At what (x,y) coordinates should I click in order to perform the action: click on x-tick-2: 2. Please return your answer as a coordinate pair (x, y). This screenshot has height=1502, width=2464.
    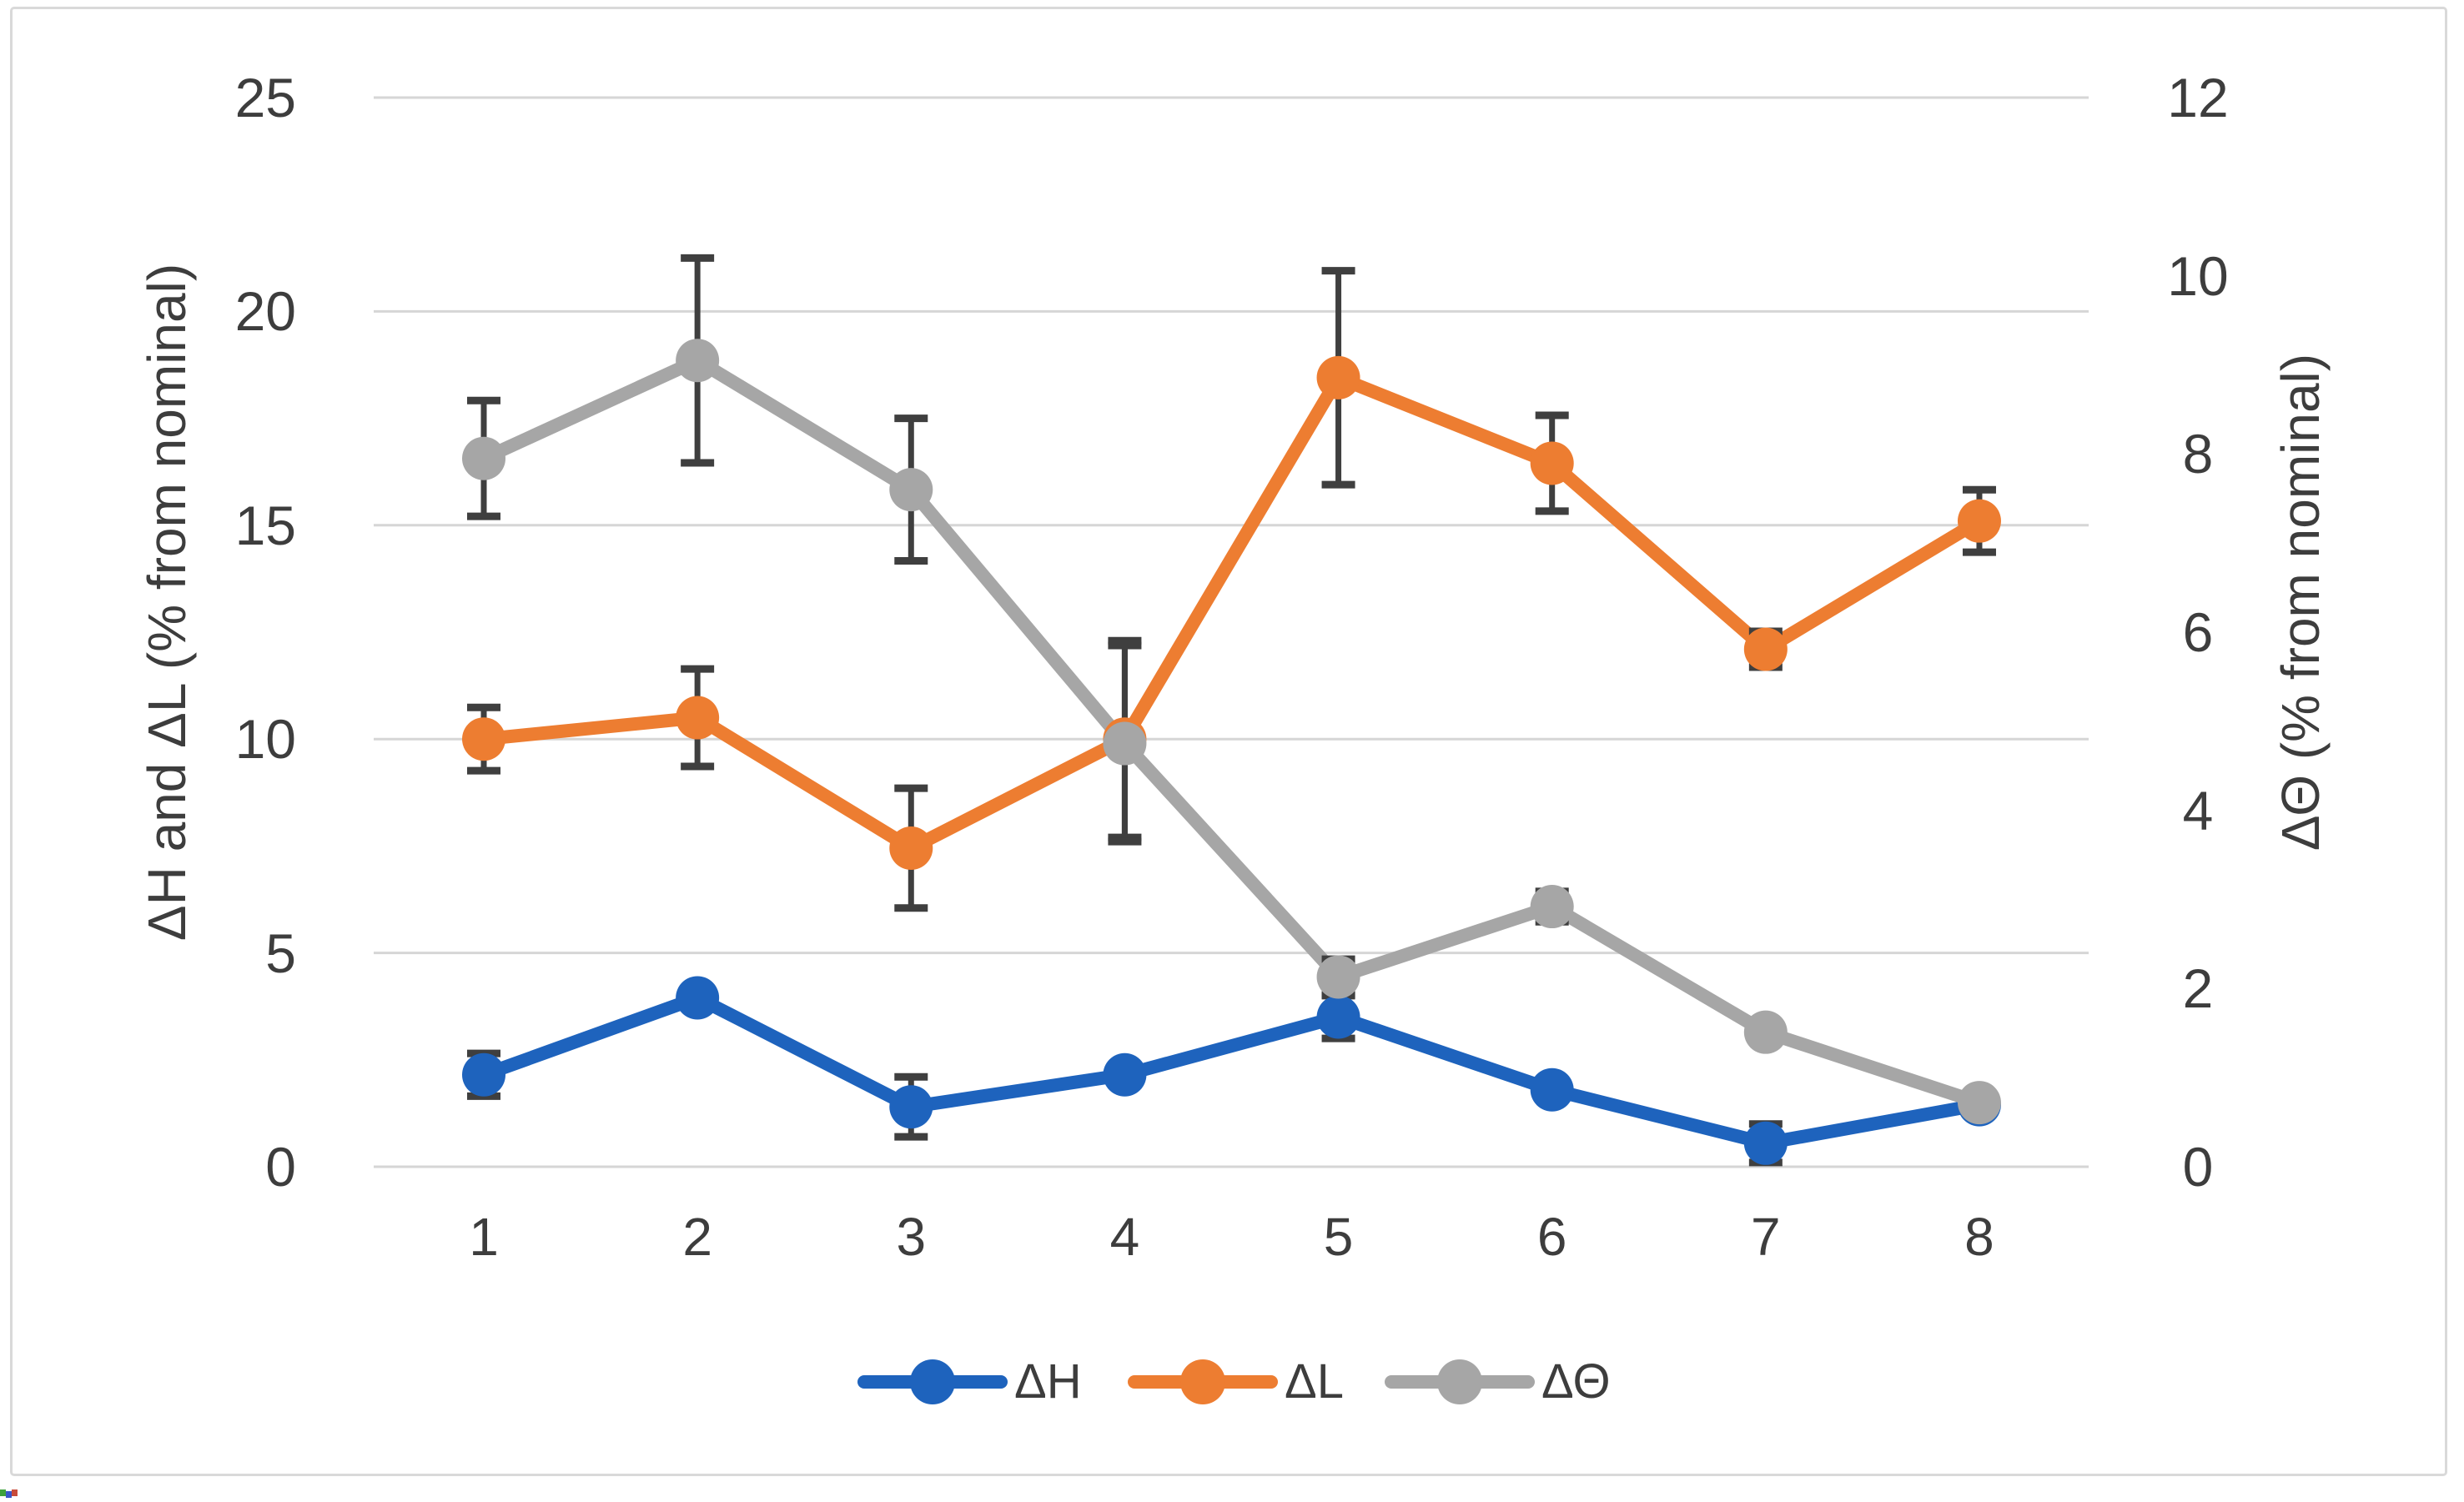
    Looking at the image, I should click on (697, 1237).